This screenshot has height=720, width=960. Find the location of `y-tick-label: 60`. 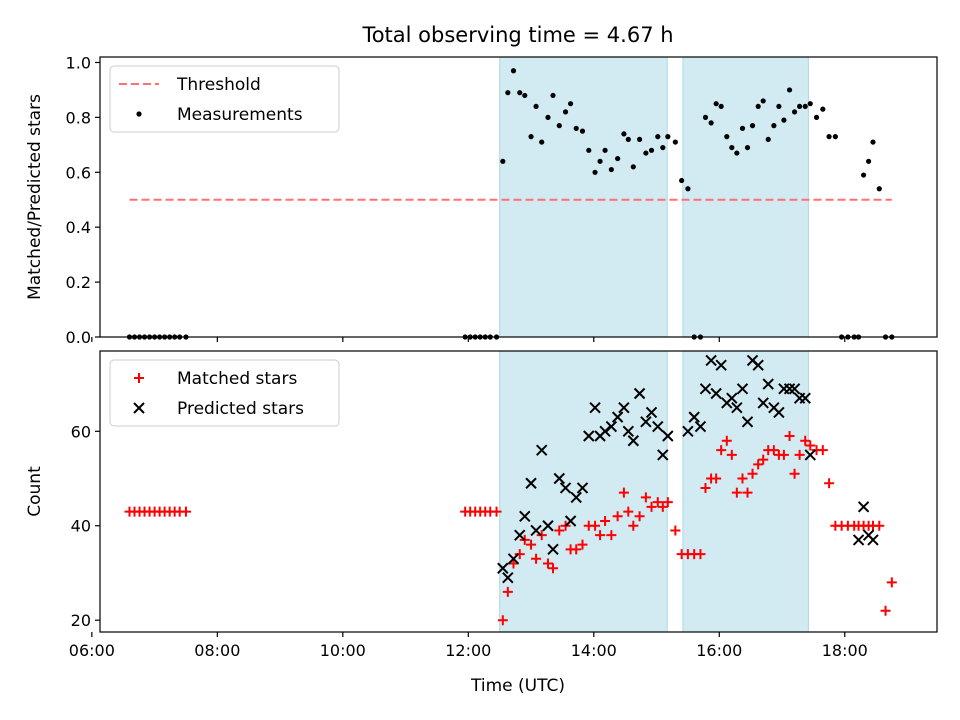

y-tick-label: 60 is located at coordinates (81, 431).